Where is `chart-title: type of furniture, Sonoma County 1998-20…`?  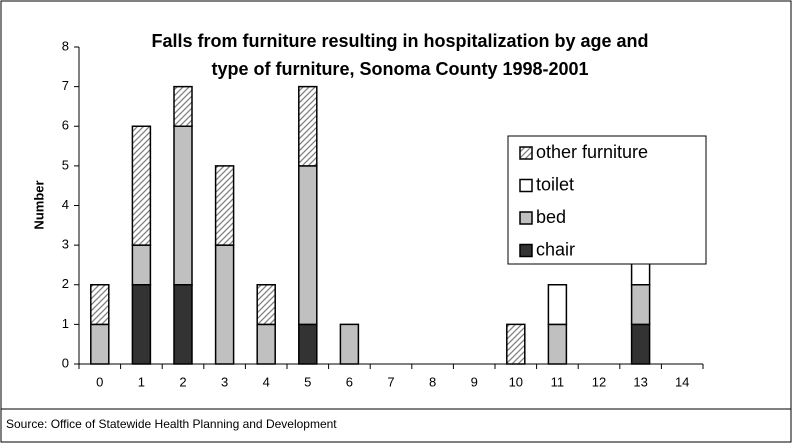 chart-title: type of furniture, Sonoma County 1998-20… is located at coordinates (399, 69).